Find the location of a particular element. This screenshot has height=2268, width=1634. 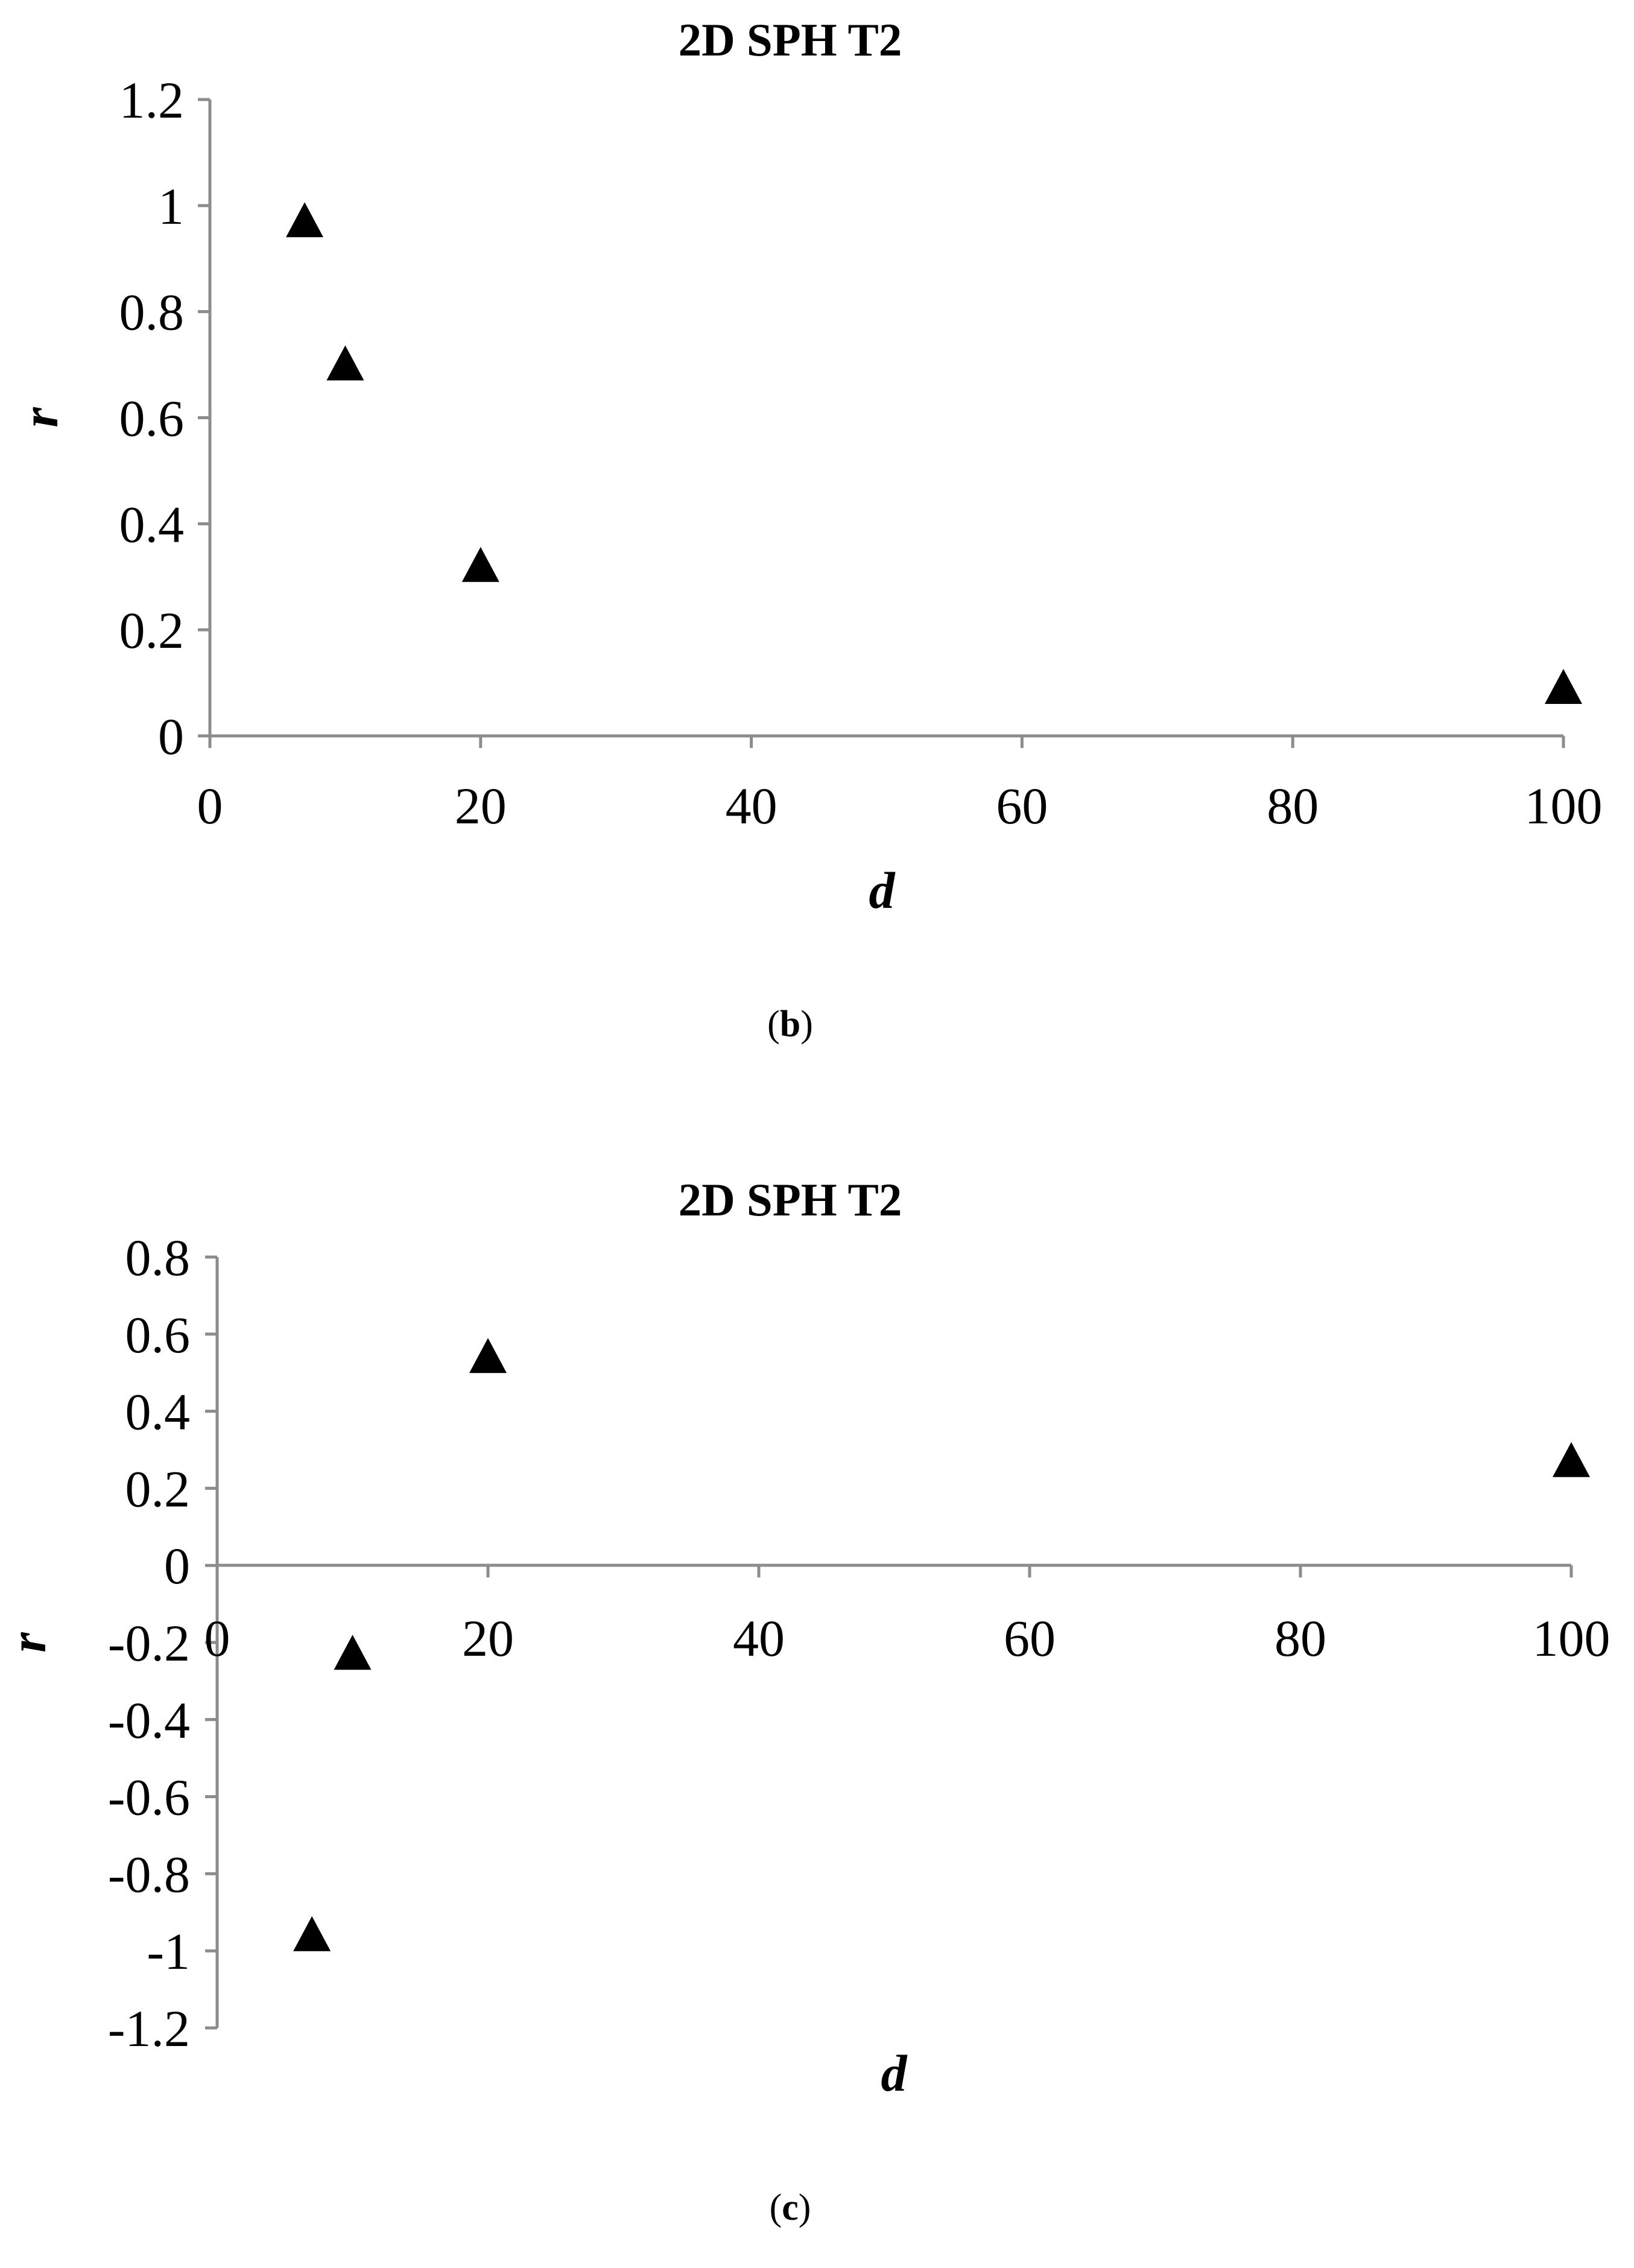

chart-c-x-tick-label: 100 is located at coordinates (1571, 1638).